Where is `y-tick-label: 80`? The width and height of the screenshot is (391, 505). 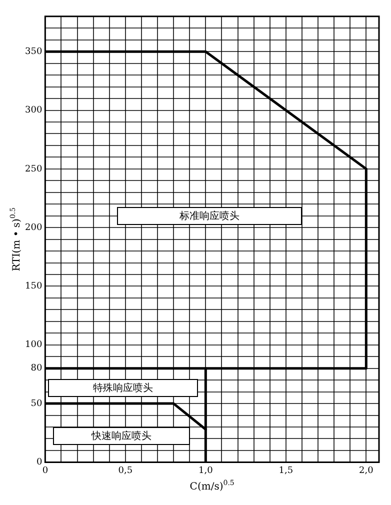
y-tick-label: 80 is located at coordinates (36, 369).